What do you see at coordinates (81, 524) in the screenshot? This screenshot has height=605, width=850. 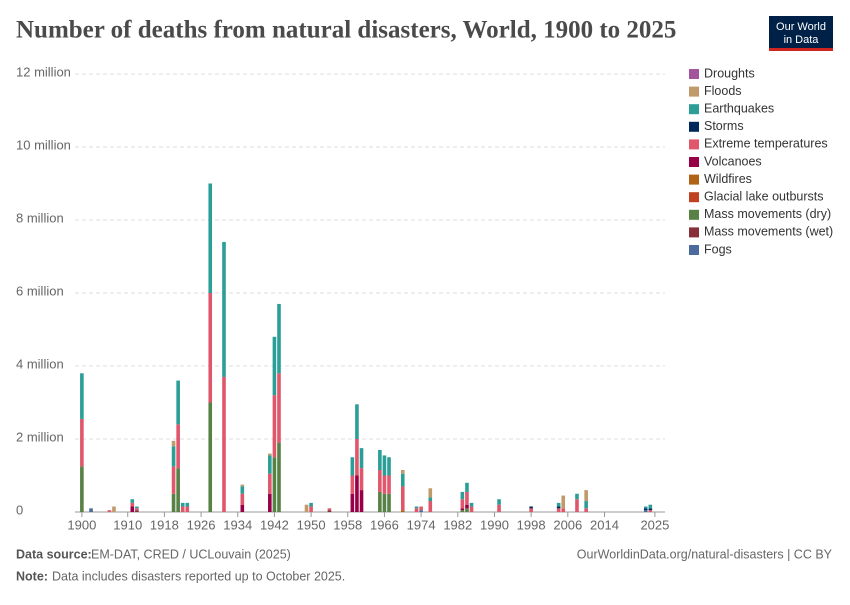 I see `x-tick-label: 1900` at bounding box center [81, 524].